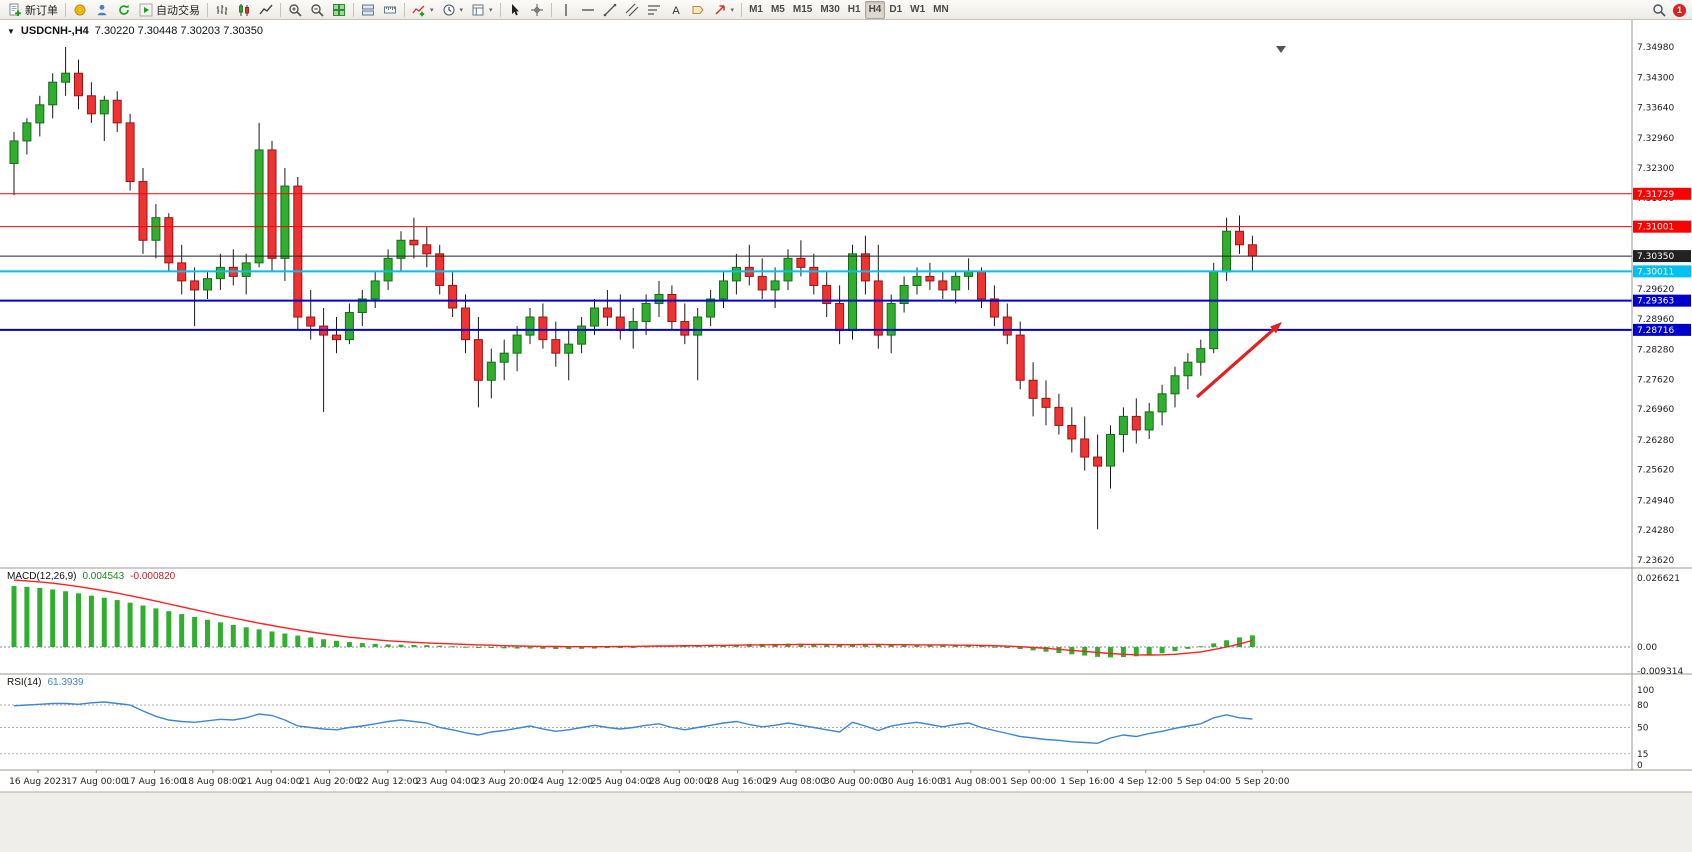 This screenshot has width=1692, height=852. I want to click on timeframe-m1: M1, so click(756, 10).